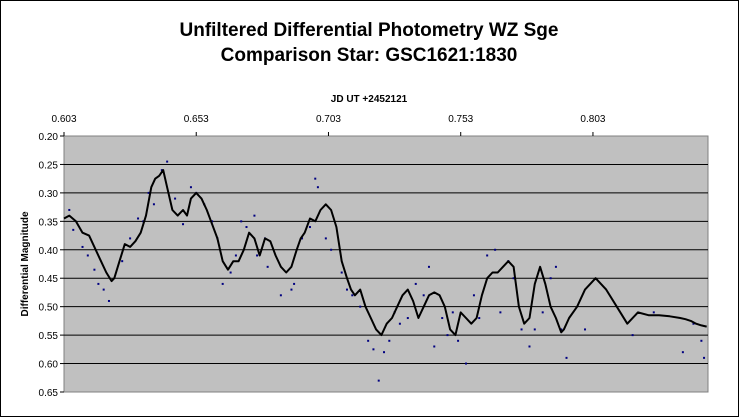 The height and width of the screenshot is (417, 739). Describe the element at coordinates (592, 119) in the screenshot. I see `x-tick-label: 0.803` at that location.